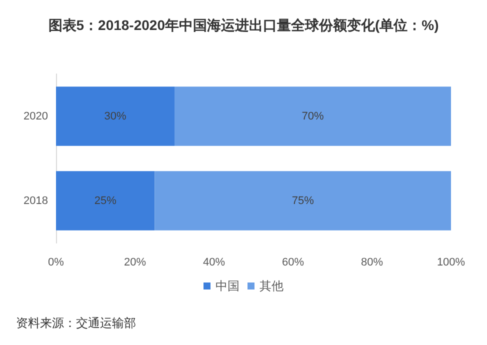 This screenshot has height=345, width=487. Describe the element at coordinates (372, 262) in the screenshot. I see `x-tick-label: 80%` at that location.